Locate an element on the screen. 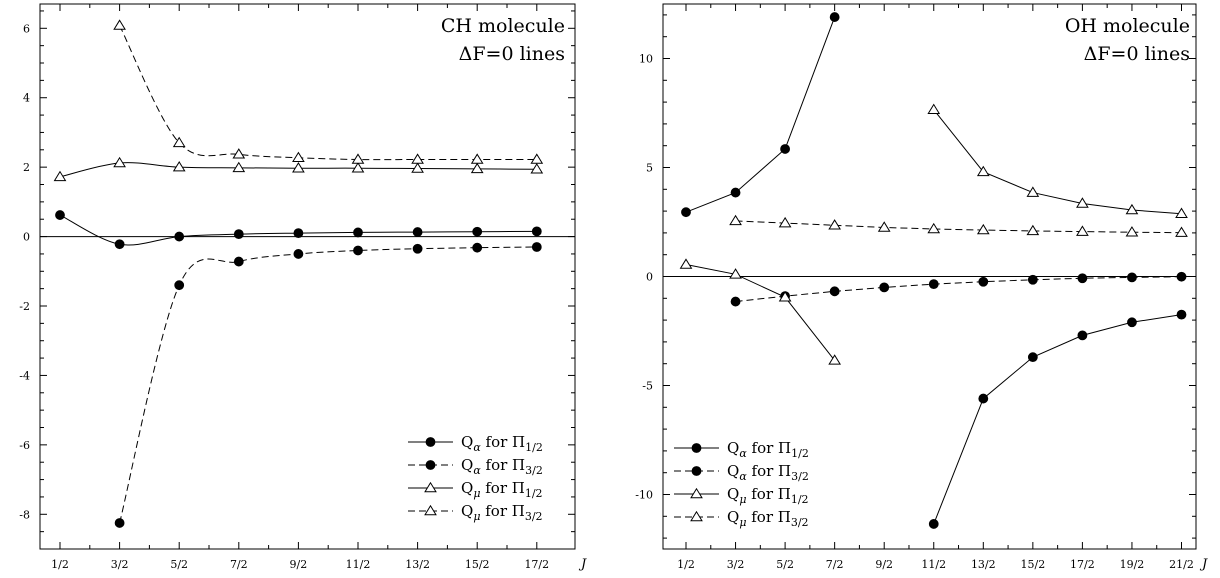 Image resolution: width=1220 pixels, height=578 pixels. x-axis-label: J is located at coordinates (582, 564).